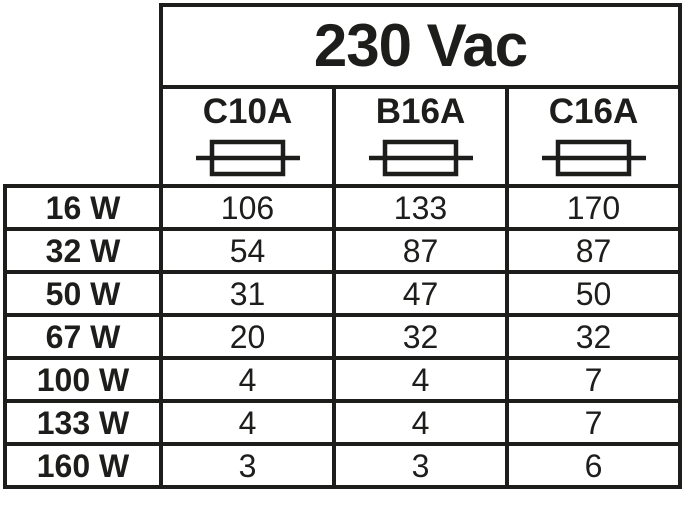  I want to click on row-label: 67 W, so click(83, 336).